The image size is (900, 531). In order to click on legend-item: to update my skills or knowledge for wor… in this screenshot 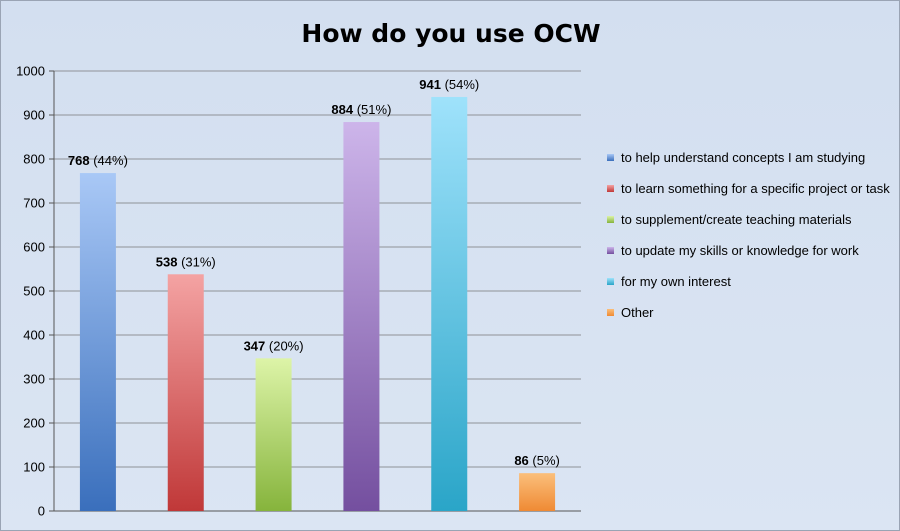, I will do `click(749, 250)`.